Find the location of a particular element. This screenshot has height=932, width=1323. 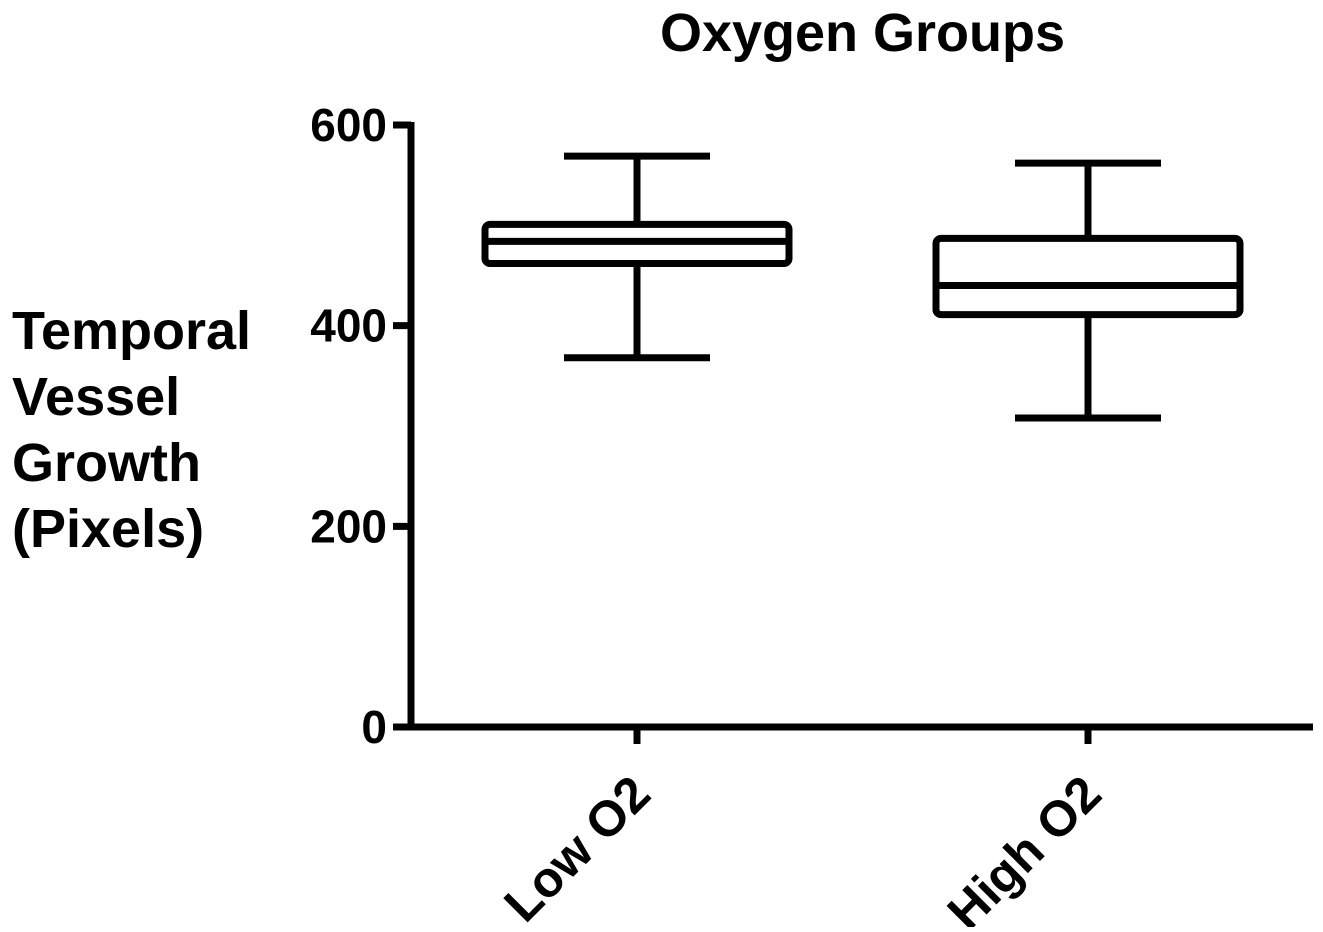

y-axis-label-line: Vessel is located at coordinates (96, 397).